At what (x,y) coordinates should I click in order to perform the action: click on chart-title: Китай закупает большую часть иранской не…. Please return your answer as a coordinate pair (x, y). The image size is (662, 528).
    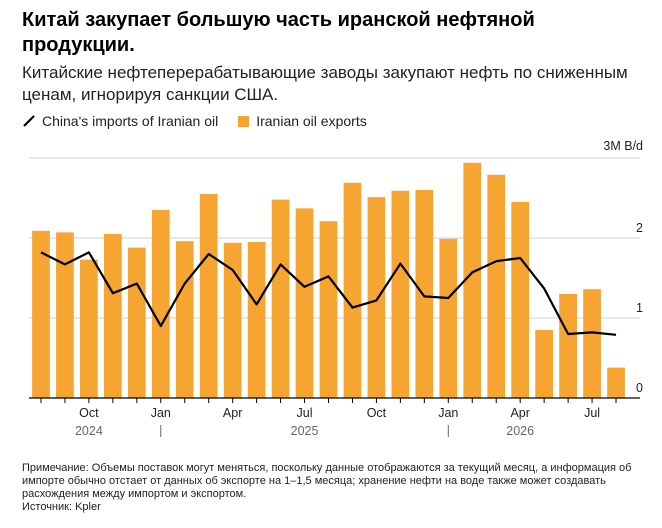
    Looking at the image, I should click on (278, 32).